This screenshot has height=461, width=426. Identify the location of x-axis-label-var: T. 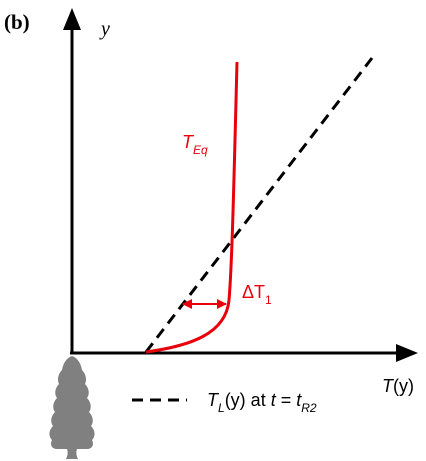
(388, 386).